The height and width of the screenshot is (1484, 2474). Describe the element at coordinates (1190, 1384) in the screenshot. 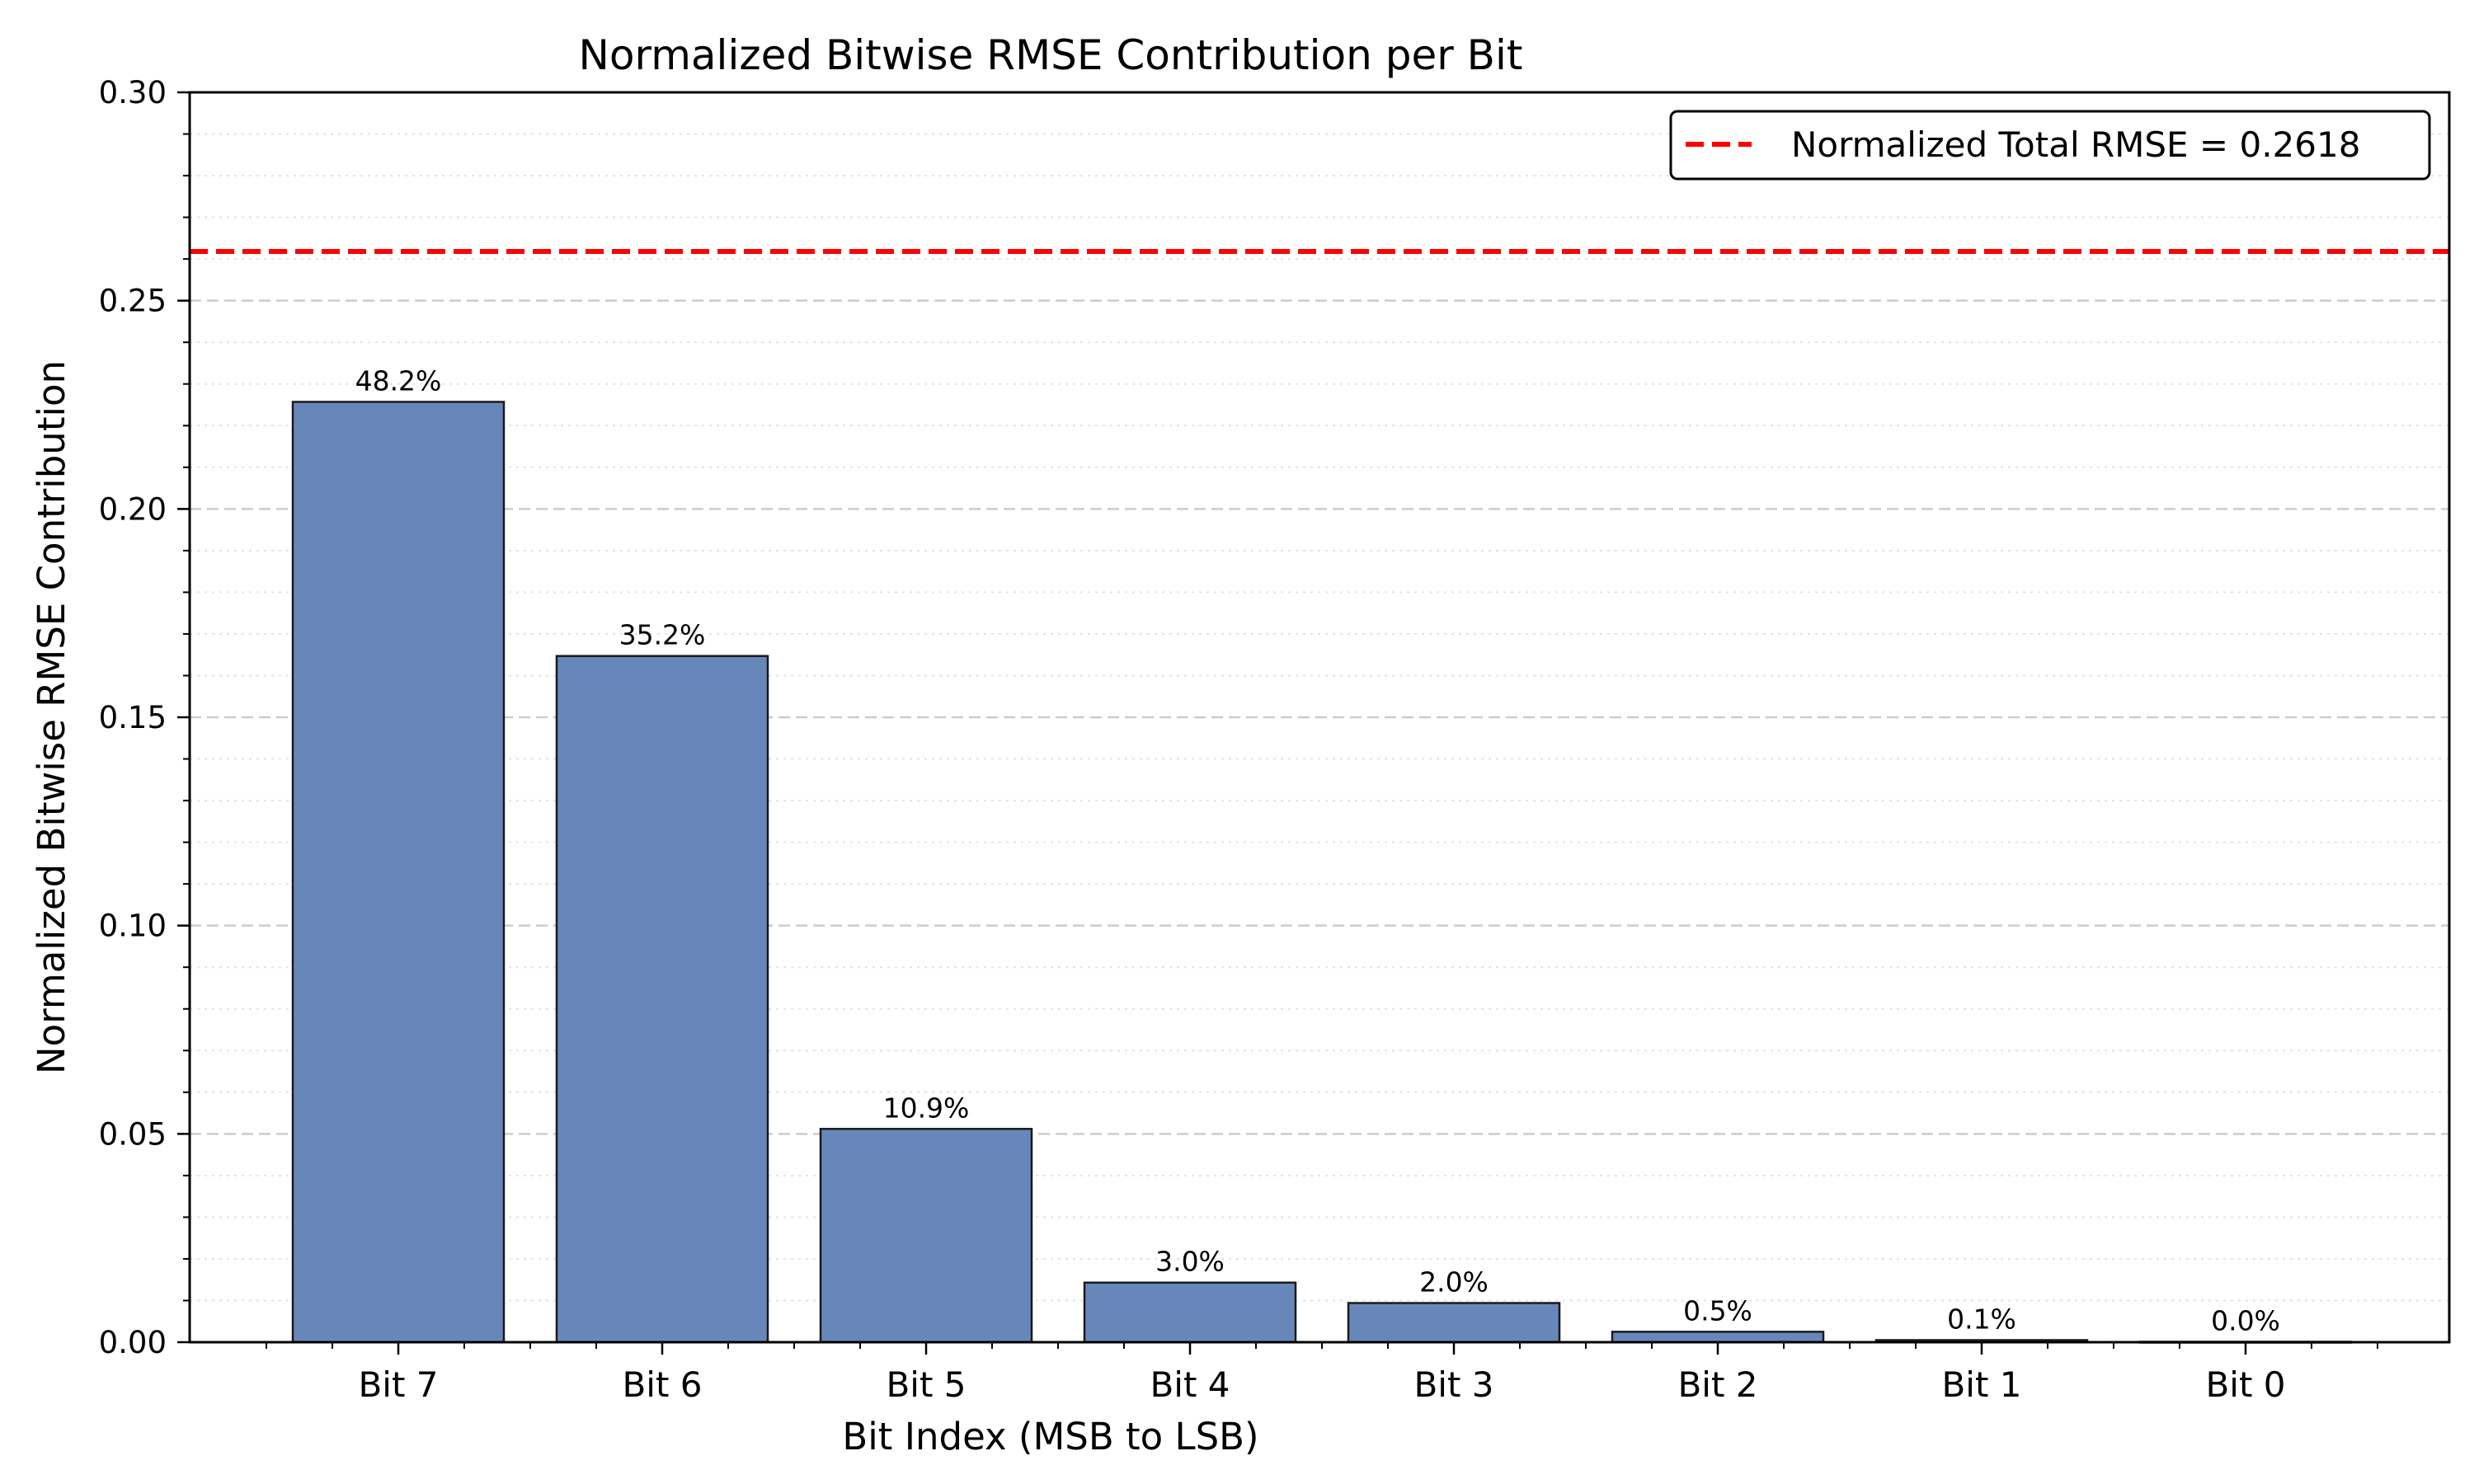

I see `x-tick-label: Bit 4` at that location.